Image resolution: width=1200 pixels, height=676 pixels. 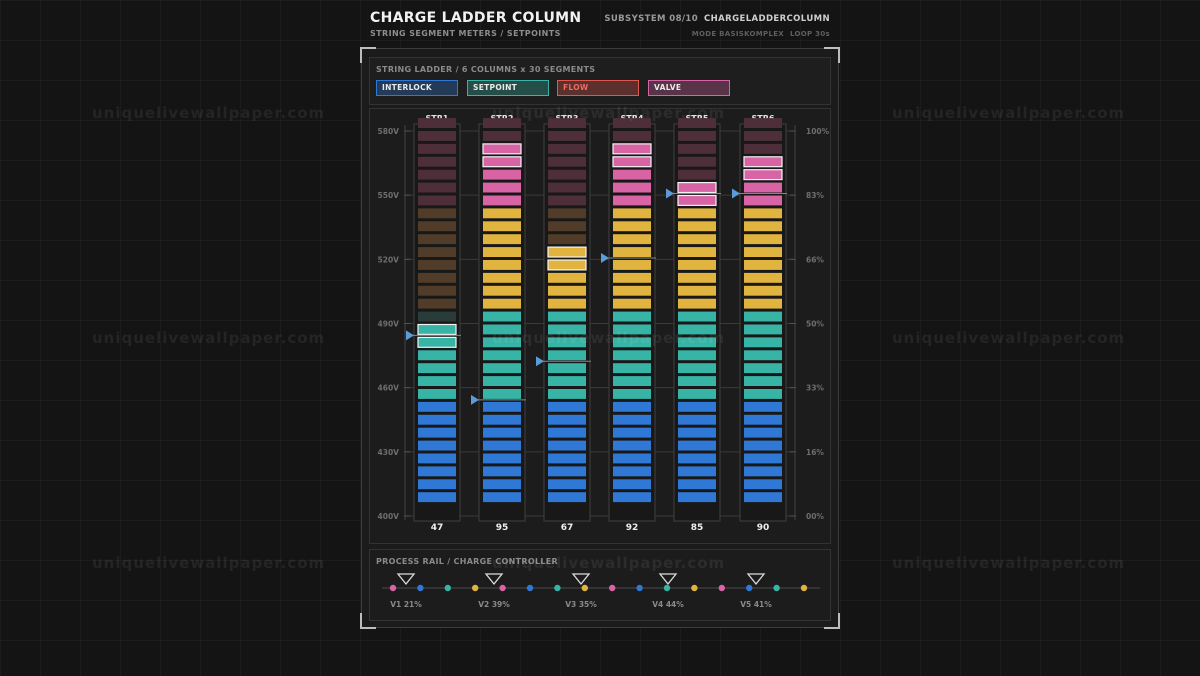 What do you see at coordinates (598, 88) in the screenshot?
I see `legend-chip-flow: FLOW` at bounding box center [598, 88].